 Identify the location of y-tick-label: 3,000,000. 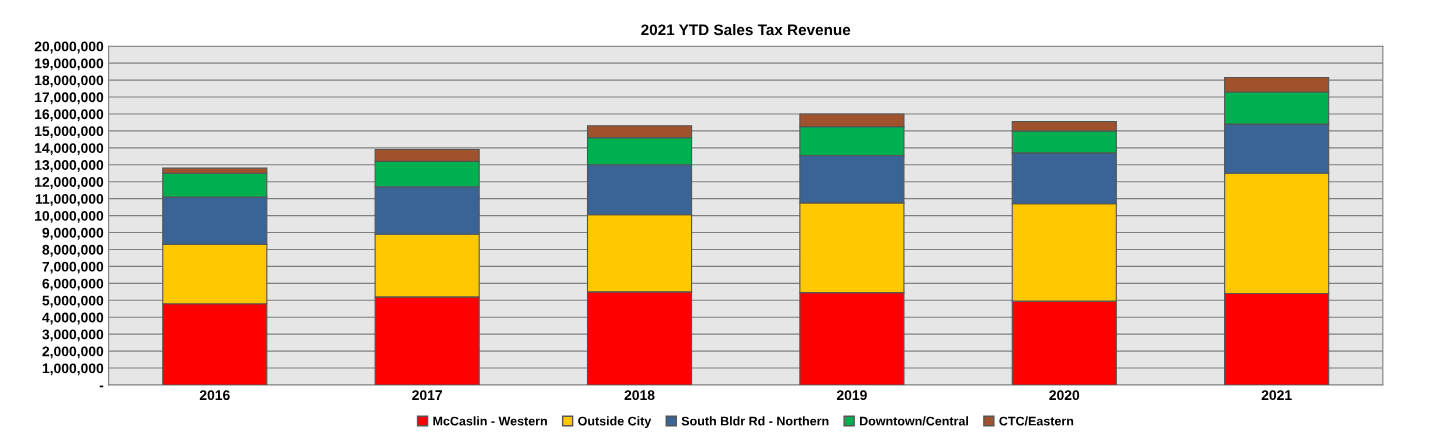
(73, 335).